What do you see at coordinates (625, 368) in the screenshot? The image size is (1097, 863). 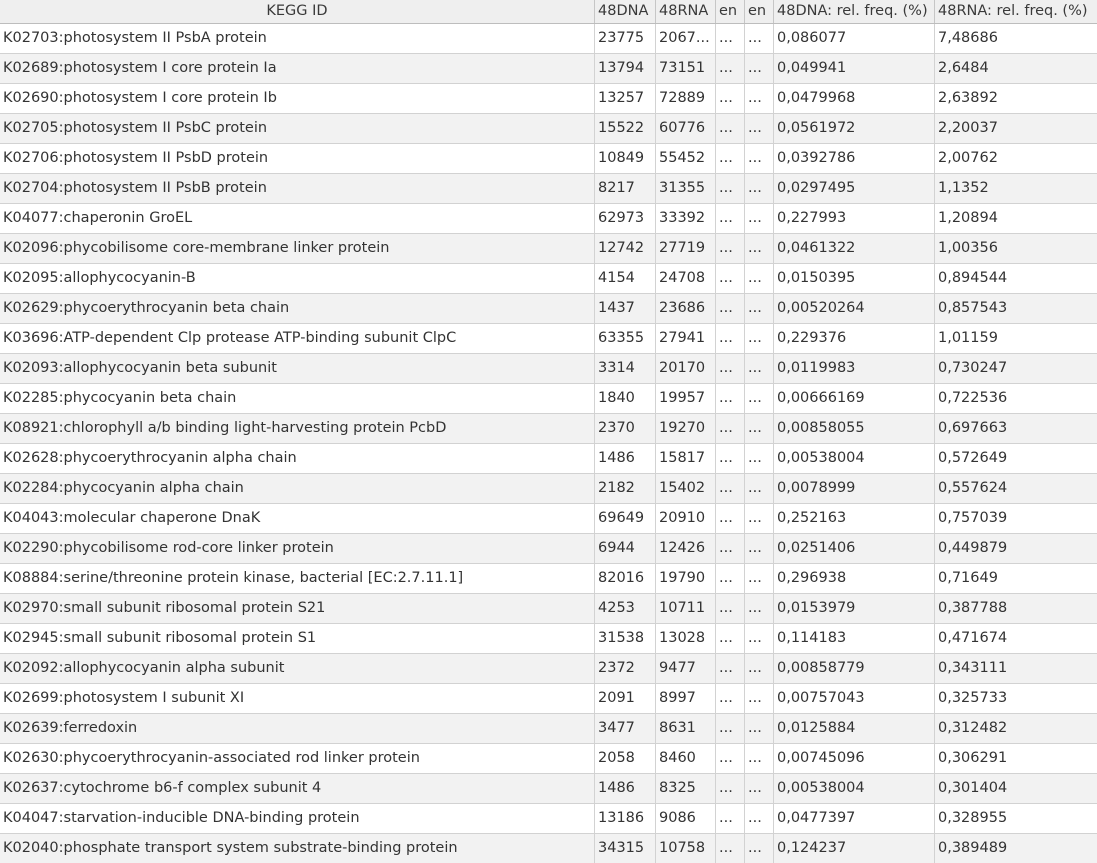 I see `cell-48dna: 3314` at bounding box center [625, 368].